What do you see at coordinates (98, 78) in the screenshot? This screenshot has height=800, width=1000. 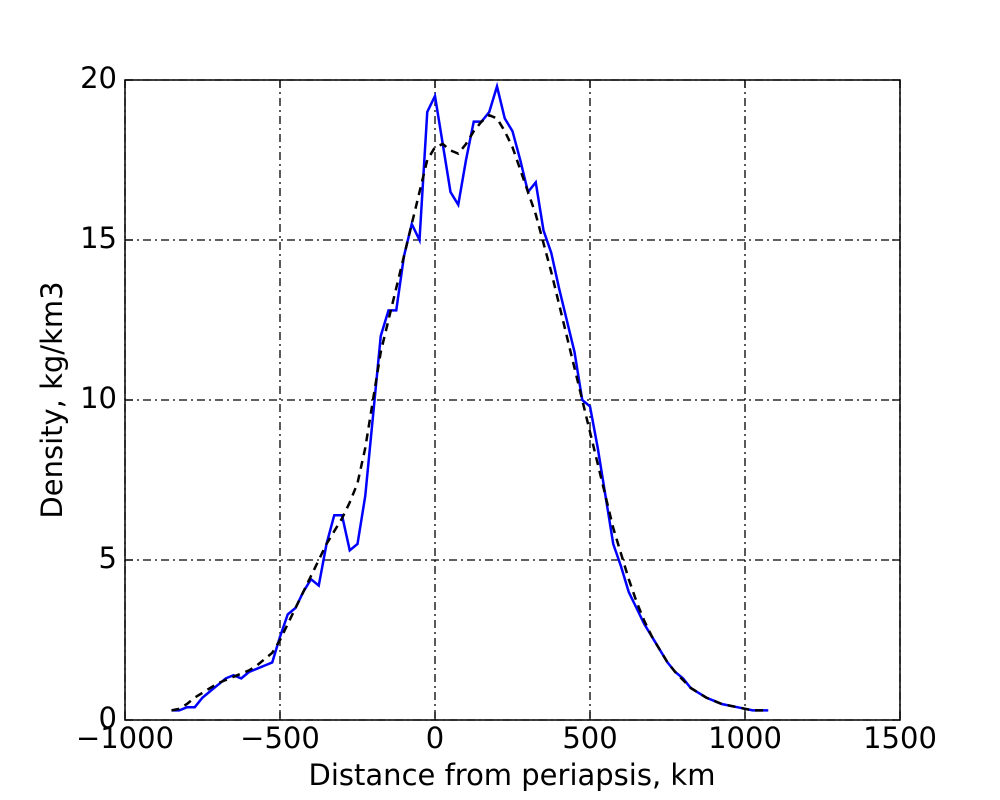 I see `y-tick-label: 20` at bounding box center [98, 78].